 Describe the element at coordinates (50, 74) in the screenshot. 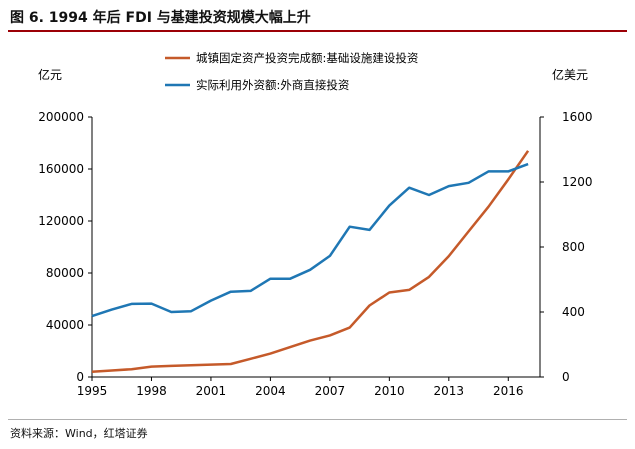

I see `left-axis-unit-label: 亿元` at that location.